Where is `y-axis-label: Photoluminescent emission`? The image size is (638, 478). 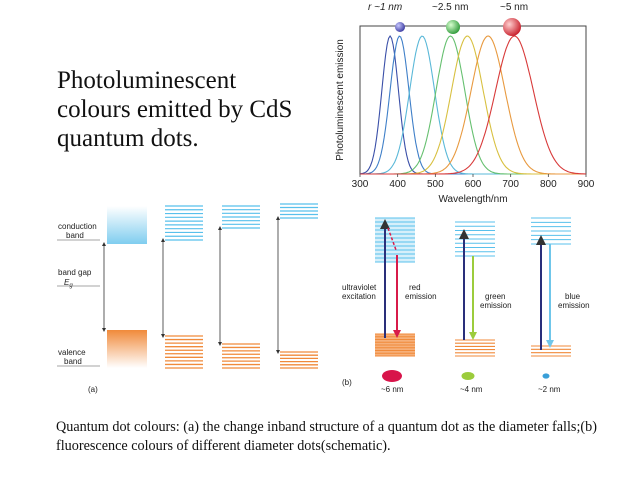 y-axis-label: Photoluminescent emission is located at coordinates (340, 100).